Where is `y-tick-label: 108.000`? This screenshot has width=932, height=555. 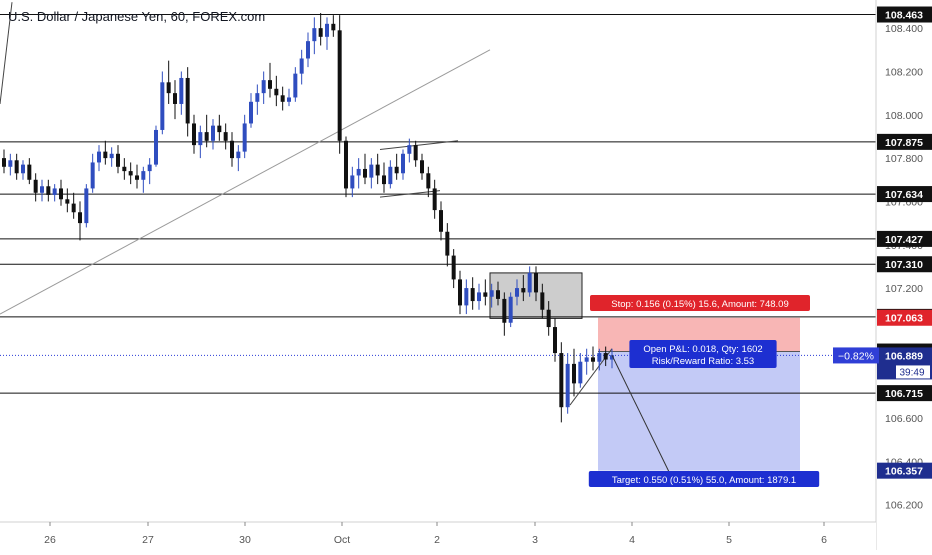
y-tick-label: 108.000 is located at coordinates (904, 116).